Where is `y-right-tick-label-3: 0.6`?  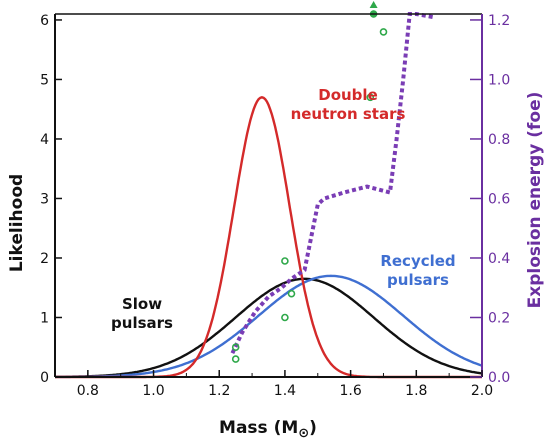 y-right-tick-label-3: 0.6 is located at coordinates (499, 199).